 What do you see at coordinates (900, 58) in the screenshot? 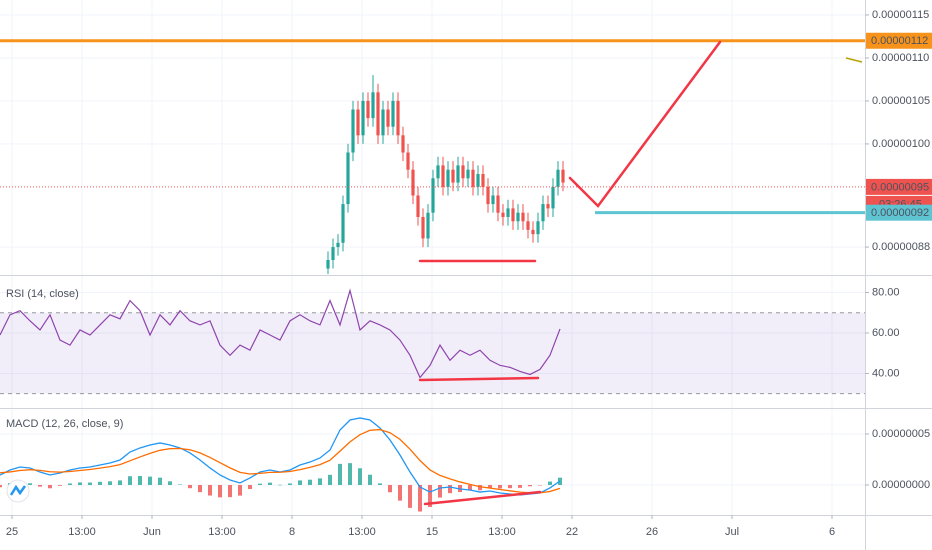
I see `y-tick-label: 0.00000110` at bounding box center [900, 58].